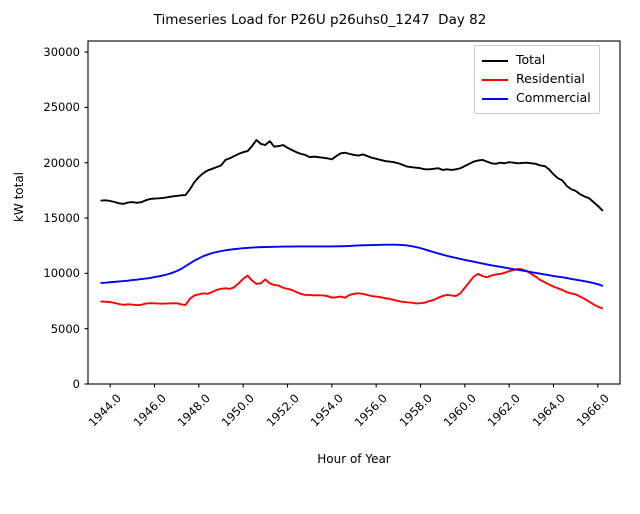  I want to click on y-tick-label: 0, so click(76, 384).